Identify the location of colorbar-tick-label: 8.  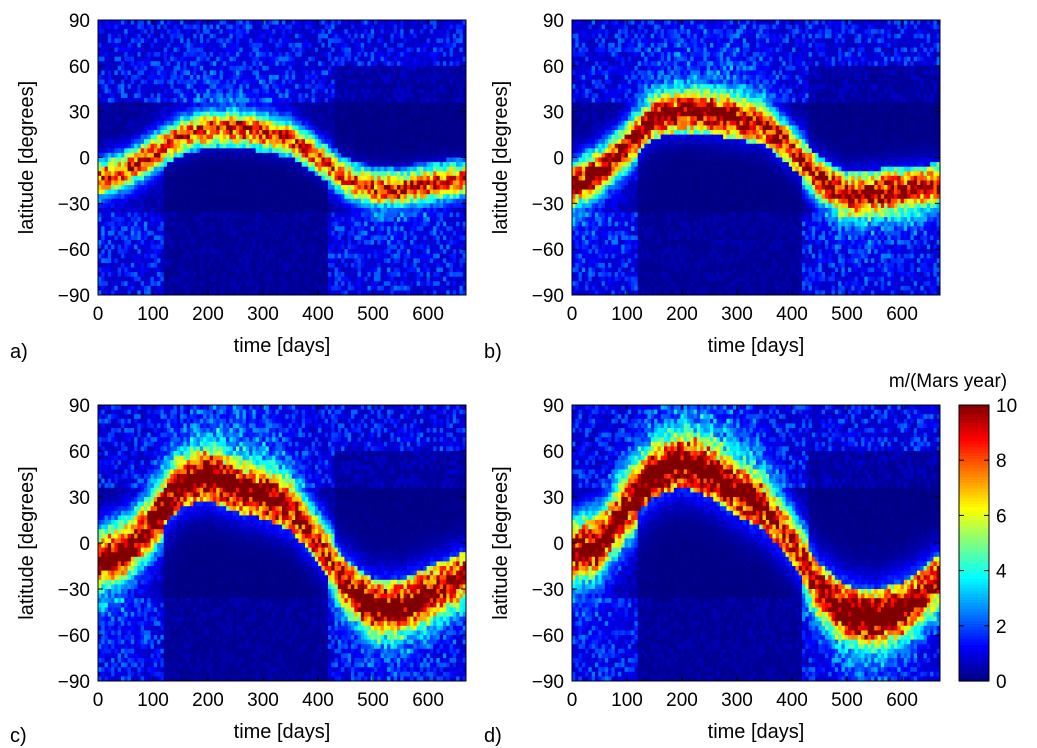
(1001, 461).